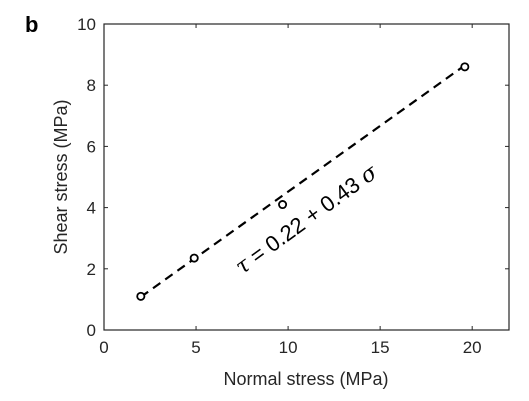  I want to click on x-tick-label: 5, so click(195, 347).